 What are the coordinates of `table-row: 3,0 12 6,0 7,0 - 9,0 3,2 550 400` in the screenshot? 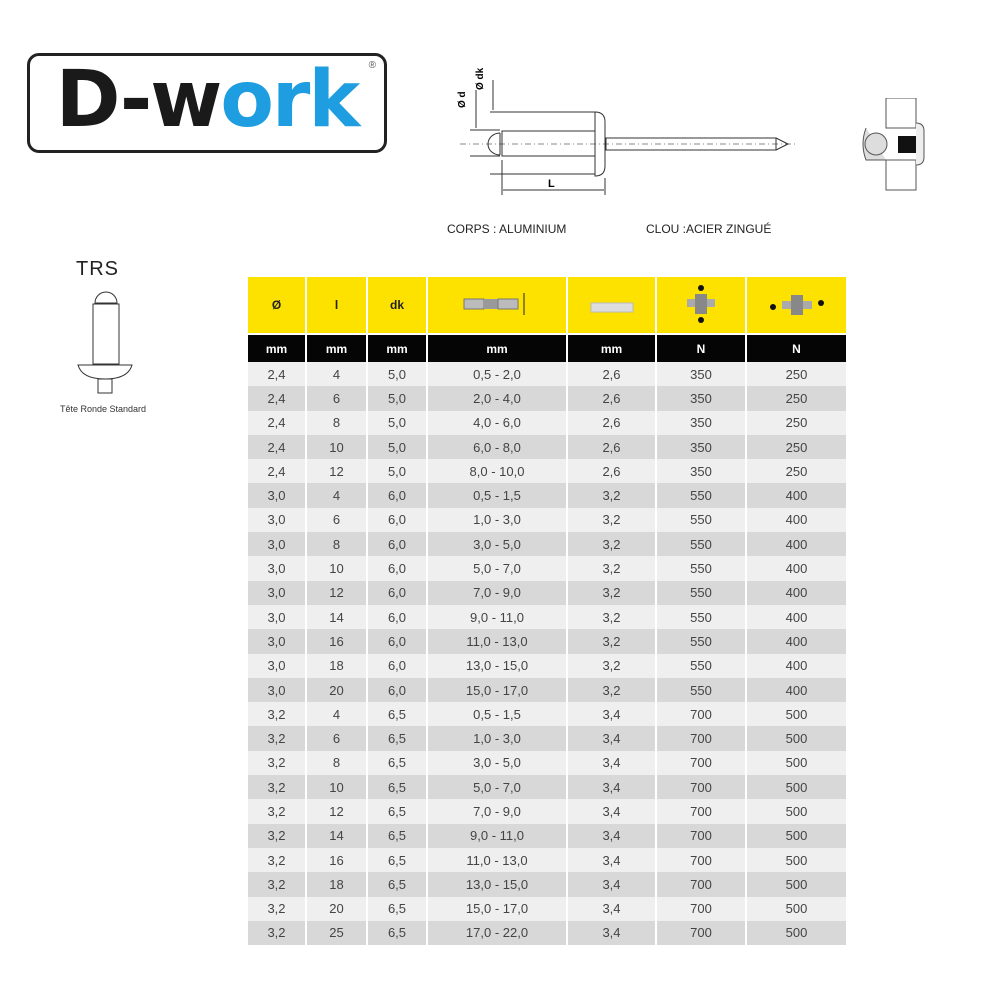 It's located at (548, 592).